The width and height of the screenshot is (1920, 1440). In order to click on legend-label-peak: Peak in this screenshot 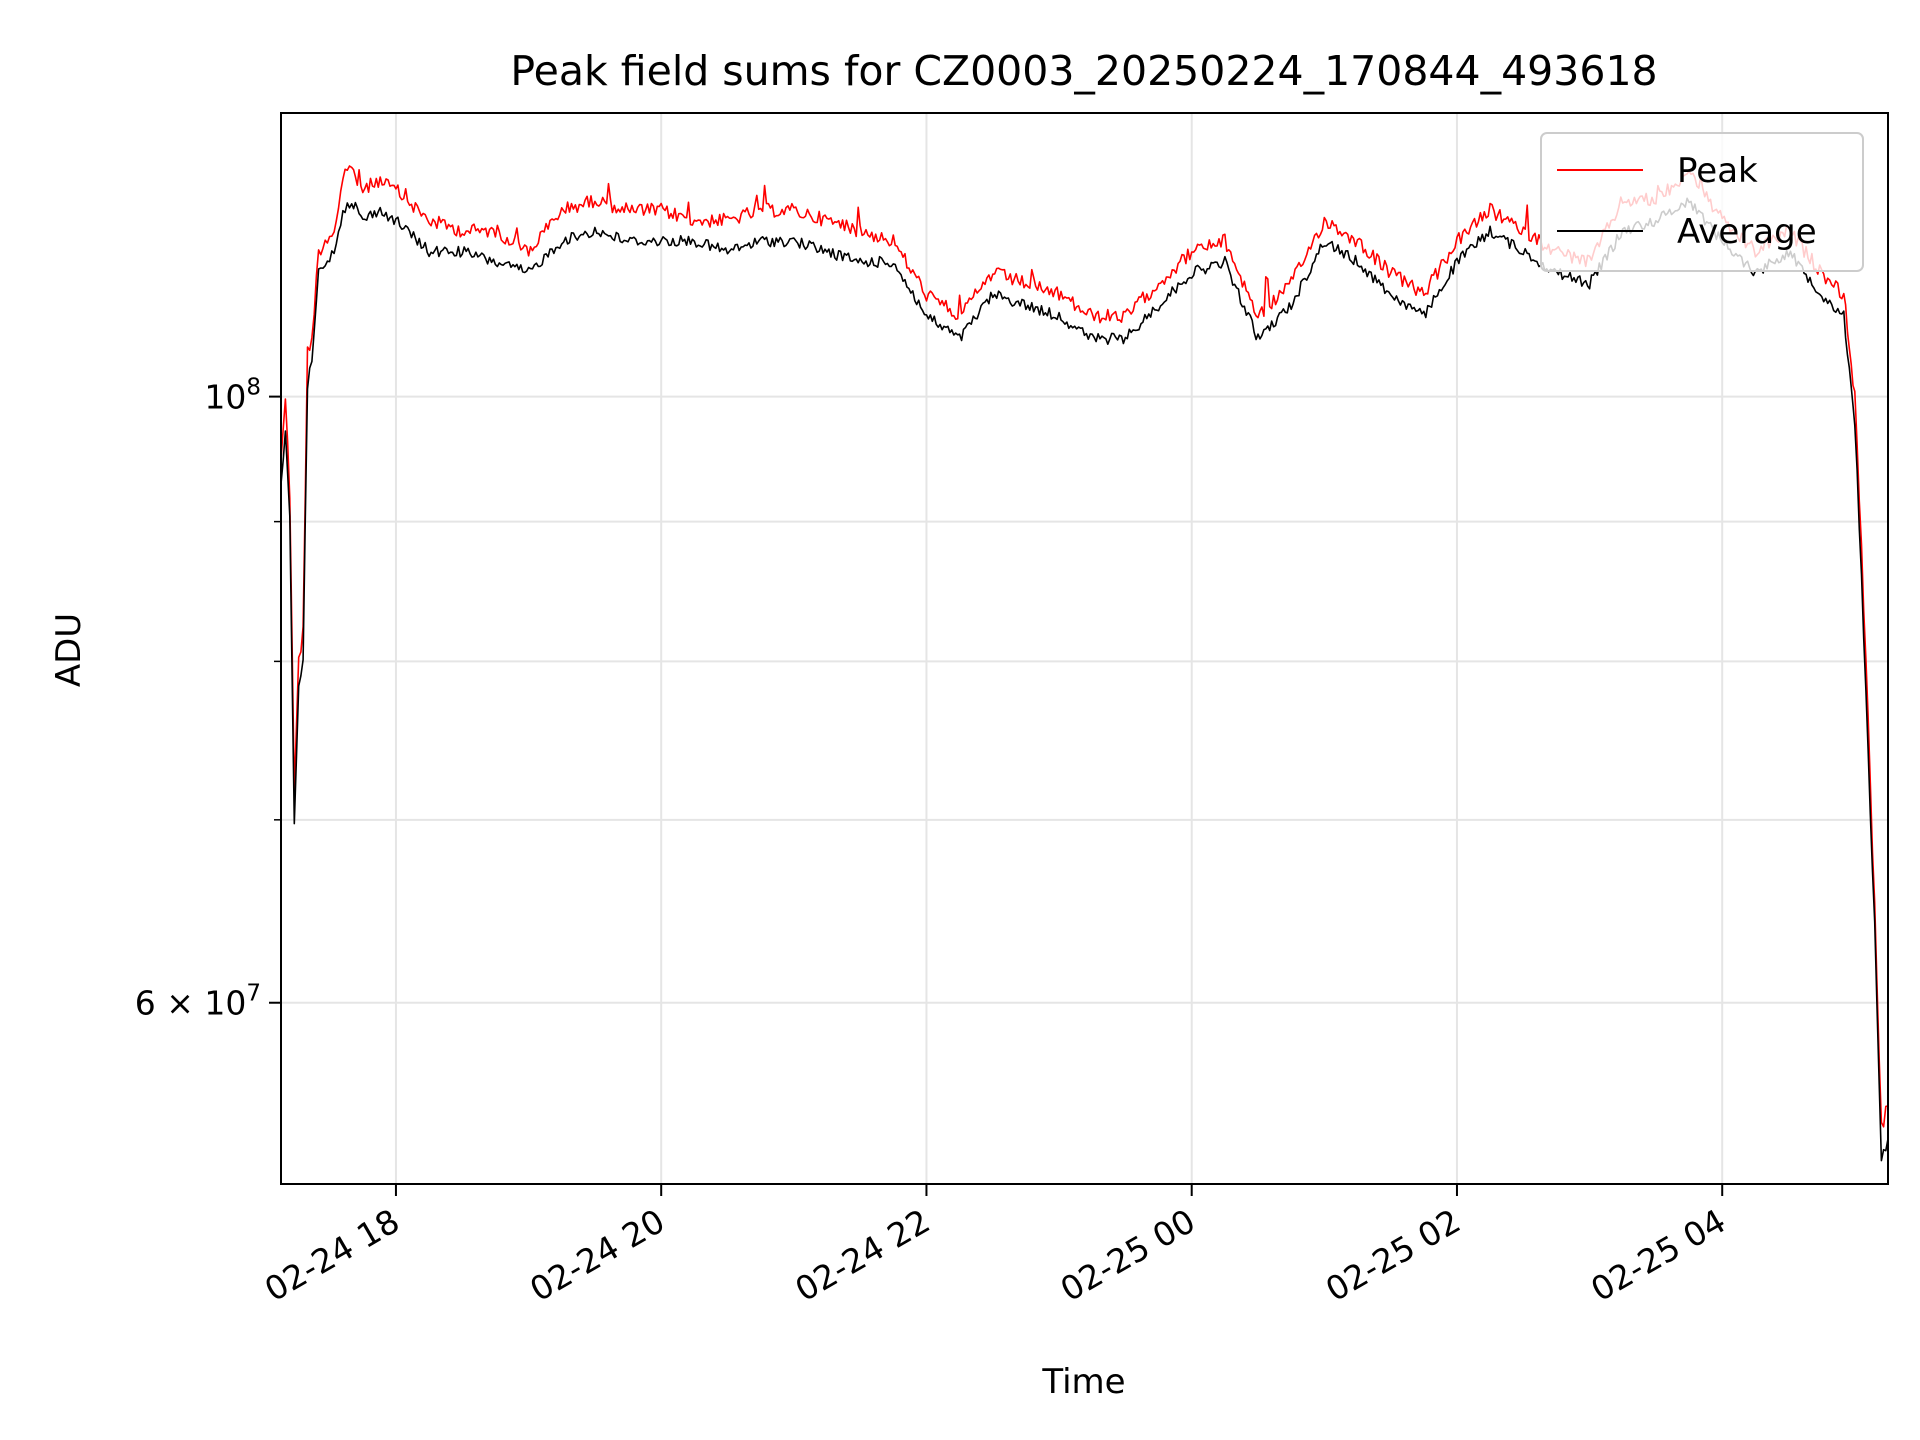, I will do `click(1717, 171)`.